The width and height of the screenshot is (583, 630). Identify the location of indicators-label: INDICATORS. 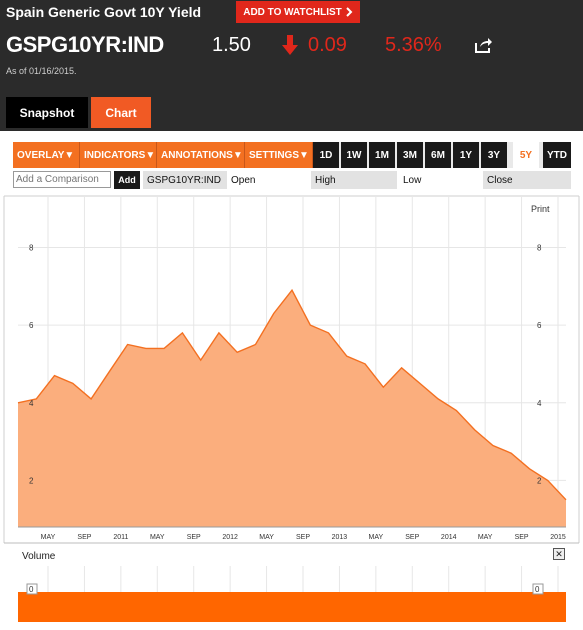
(115, 155).